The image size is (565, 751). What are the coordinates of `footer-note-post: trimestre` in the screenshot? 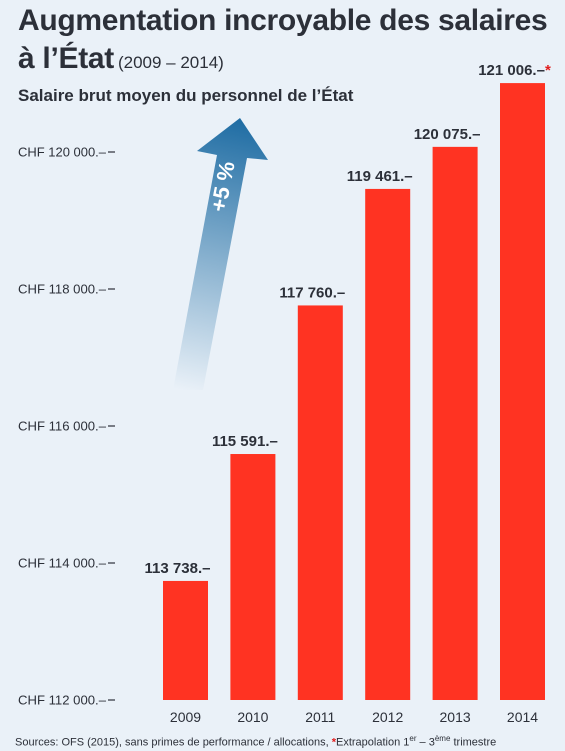 It's located at (473, 742).